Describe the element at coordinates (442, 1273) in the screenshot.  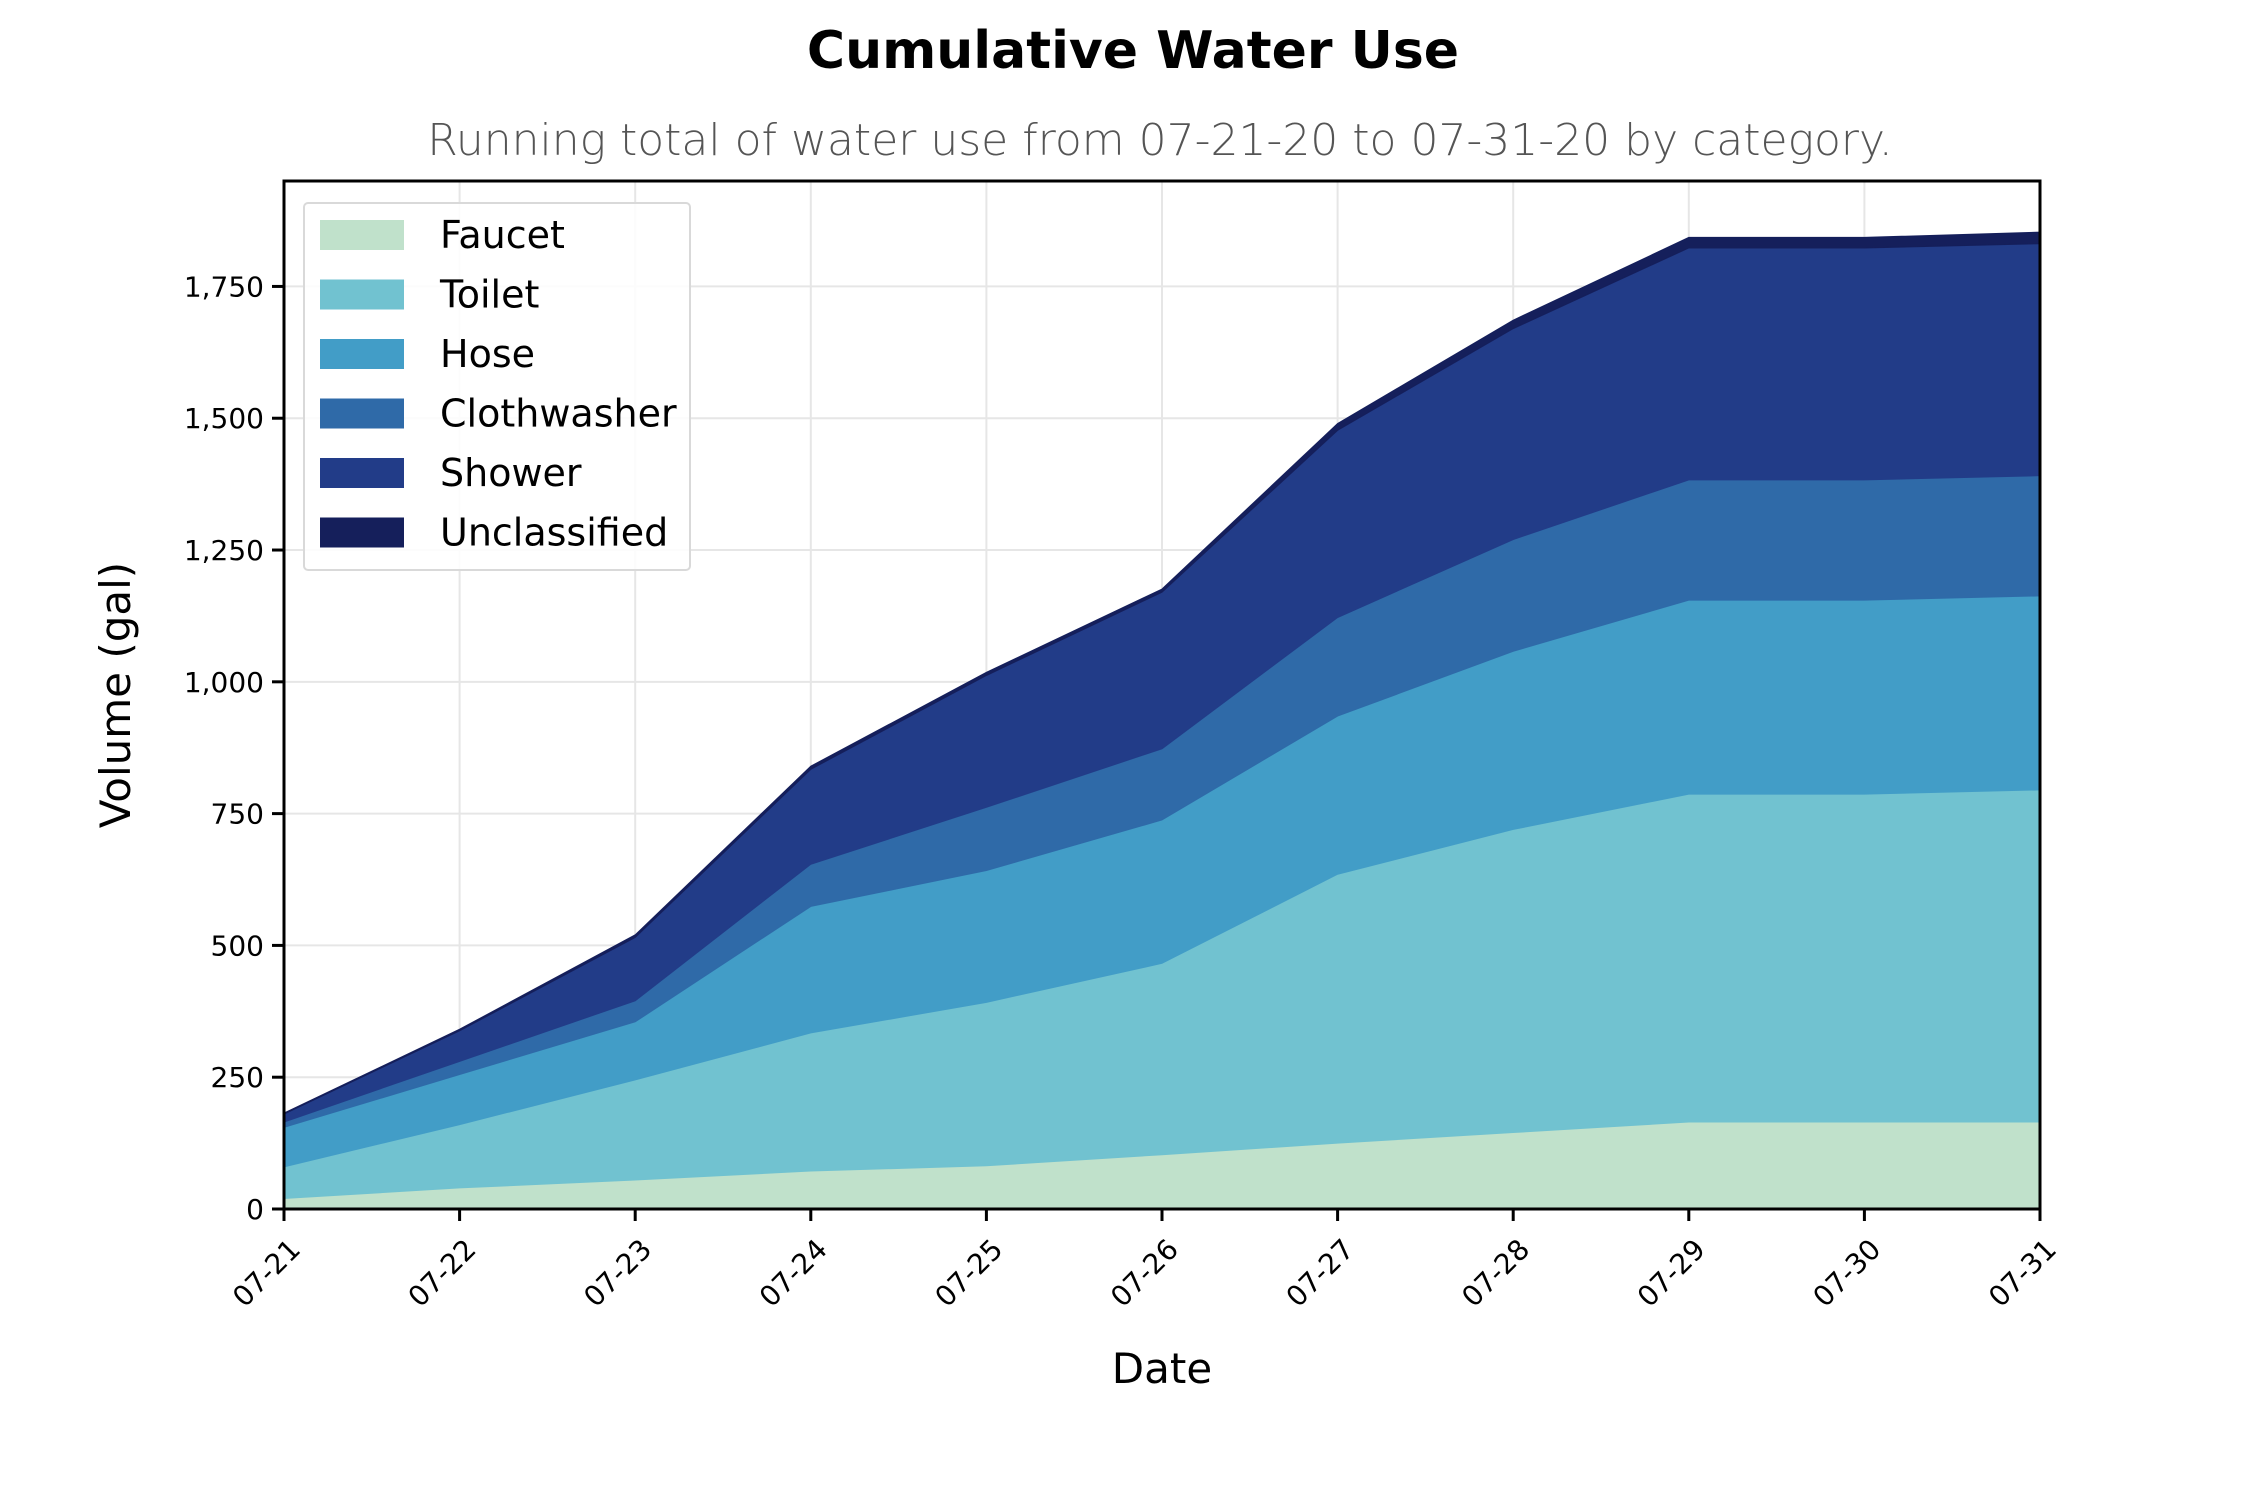
I see `x-tick-label: 07-22` at that location.